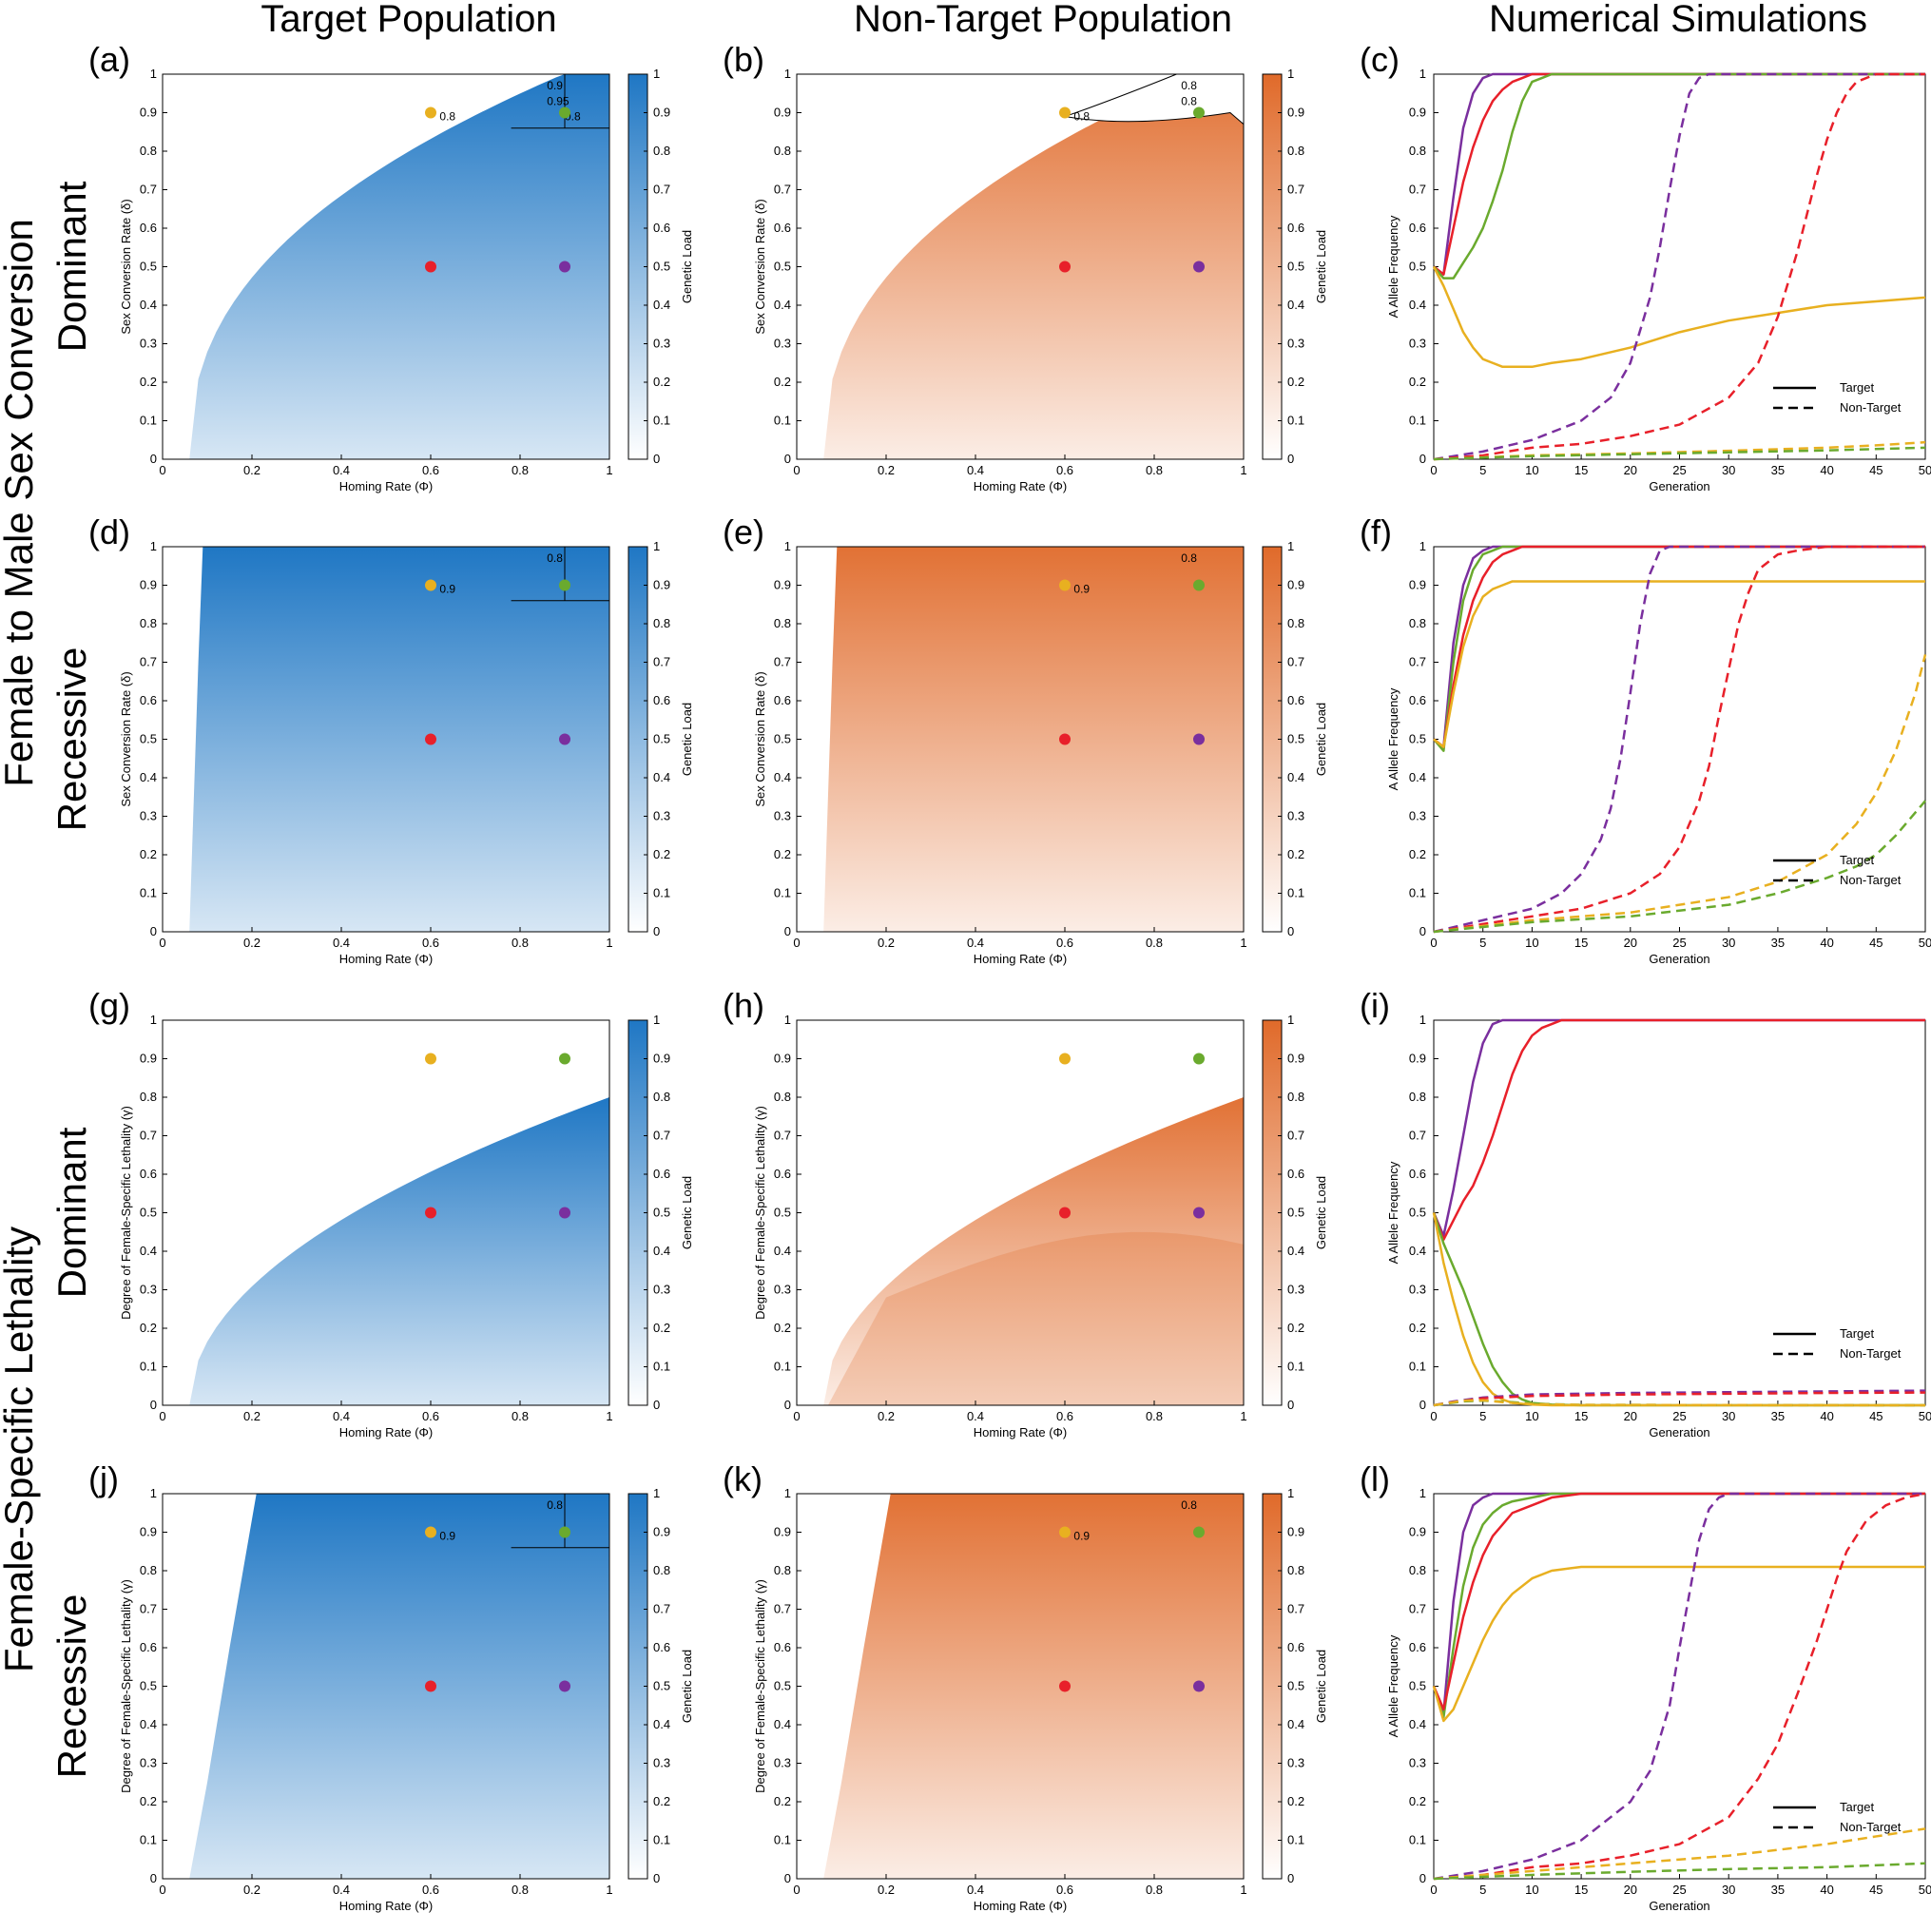  What do you see at coordinates (1081, 1536) in the screenshot?
I see `contour-label: 0.9` at bounding box center [1081, 1536].